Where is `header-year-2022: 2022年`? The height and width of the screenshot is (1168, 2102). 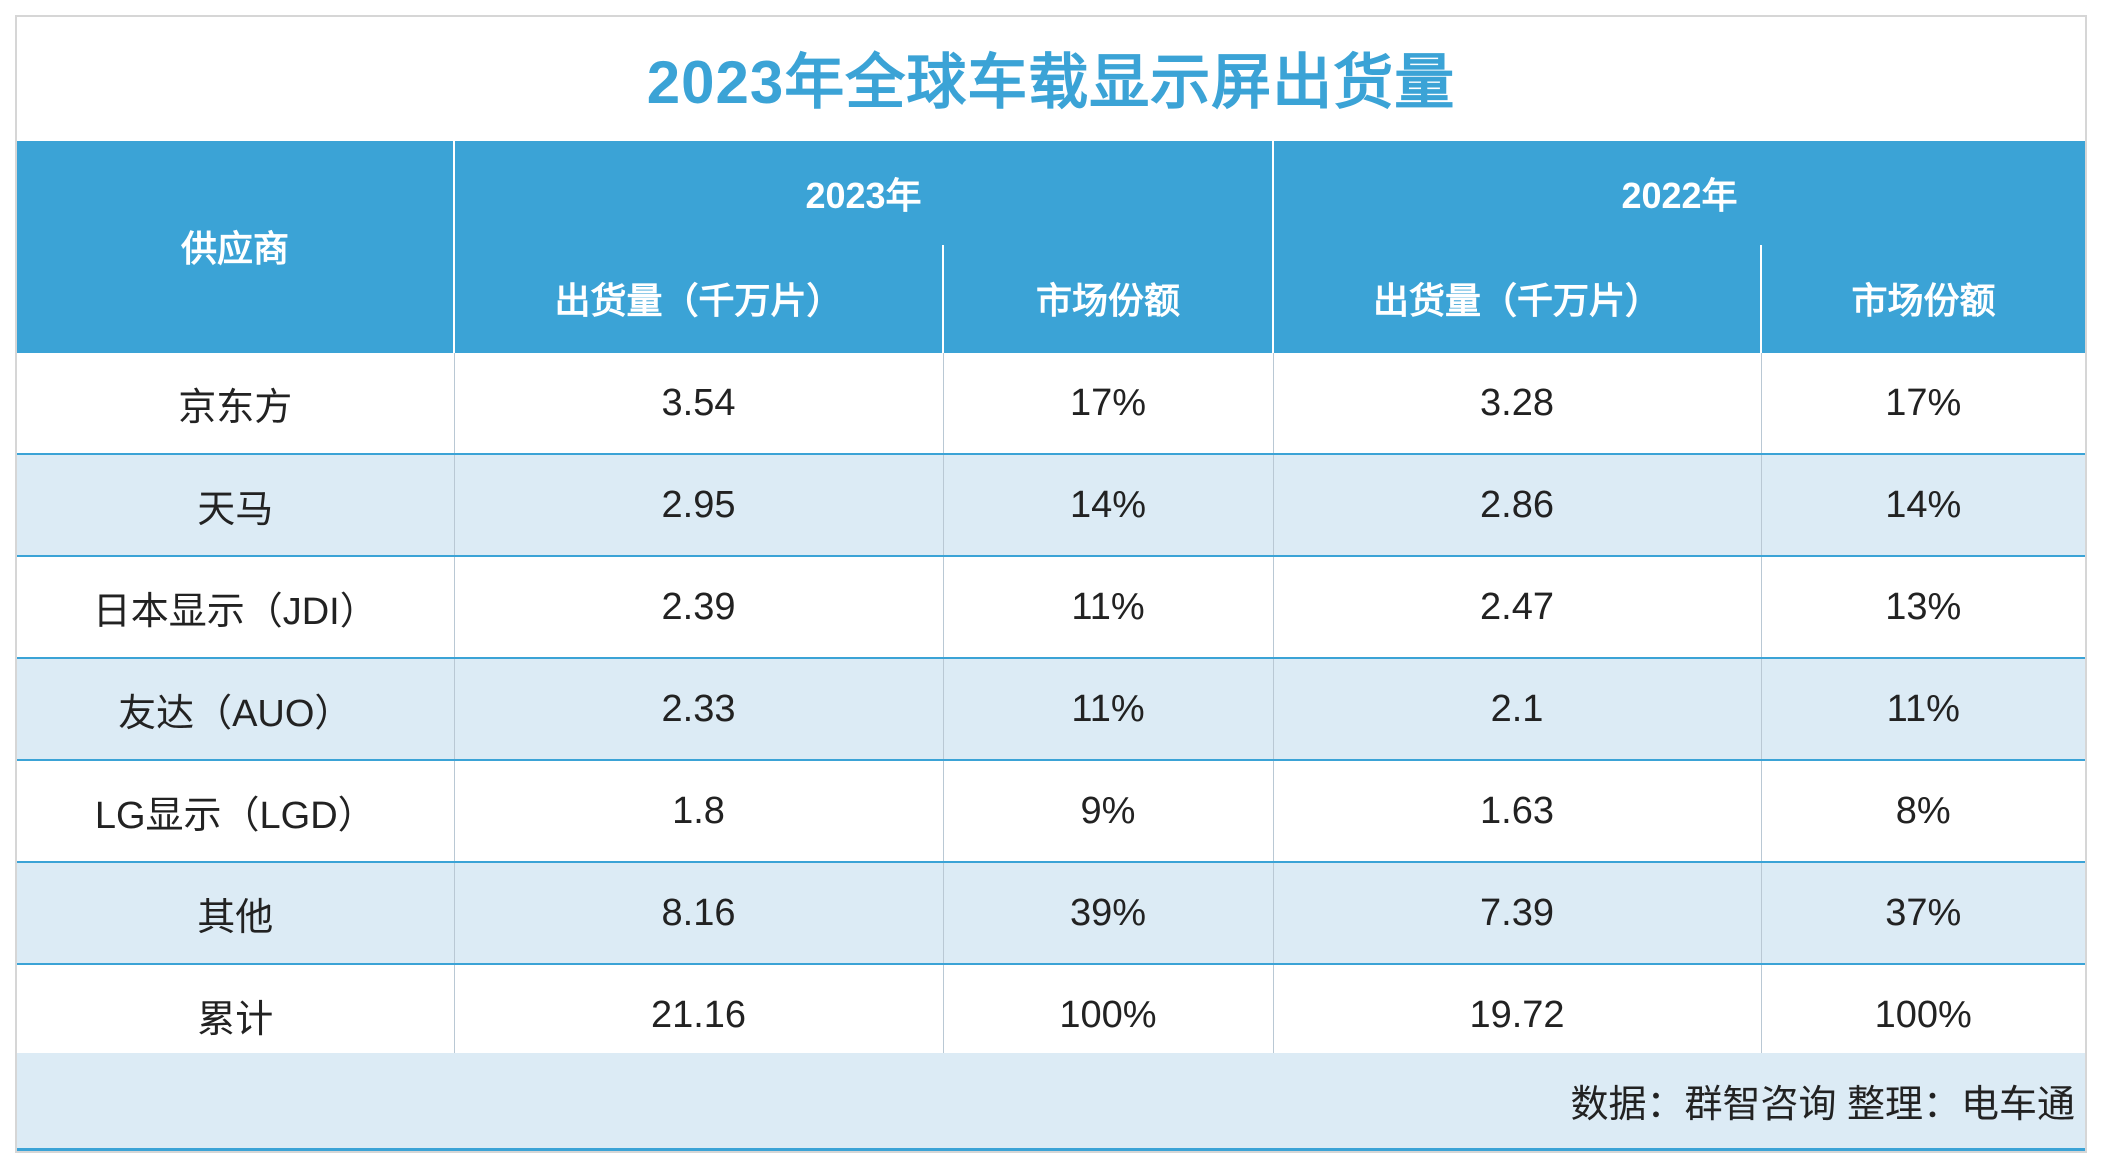
header-year-2022: 2022年 is located at coordinates (1678, 193).